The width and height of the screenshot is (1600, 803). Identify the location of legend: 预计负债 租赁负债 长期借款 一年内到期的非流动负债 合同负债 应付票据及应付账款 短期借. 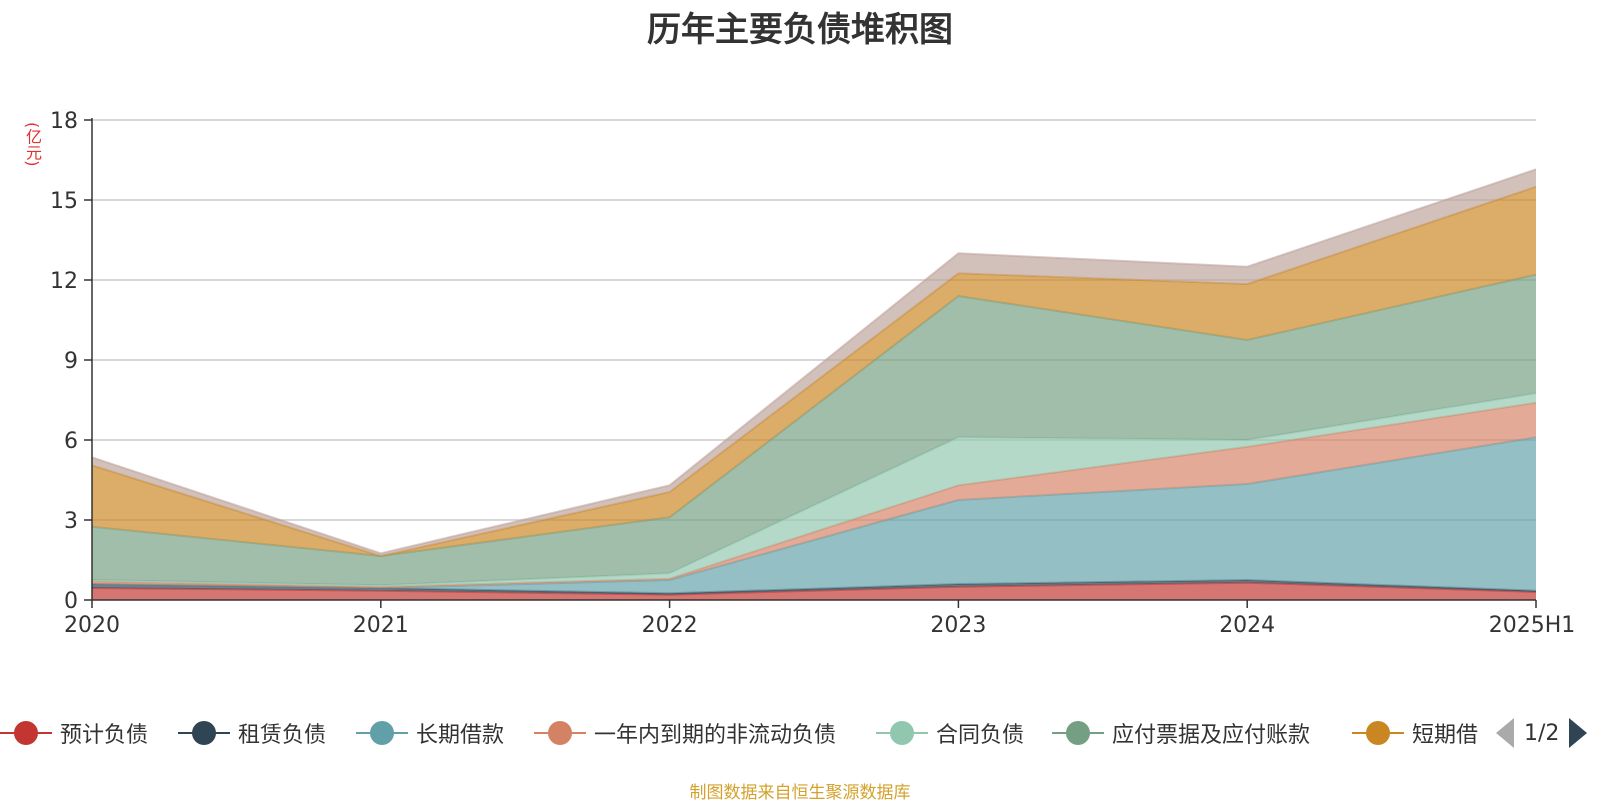
(800, 733).